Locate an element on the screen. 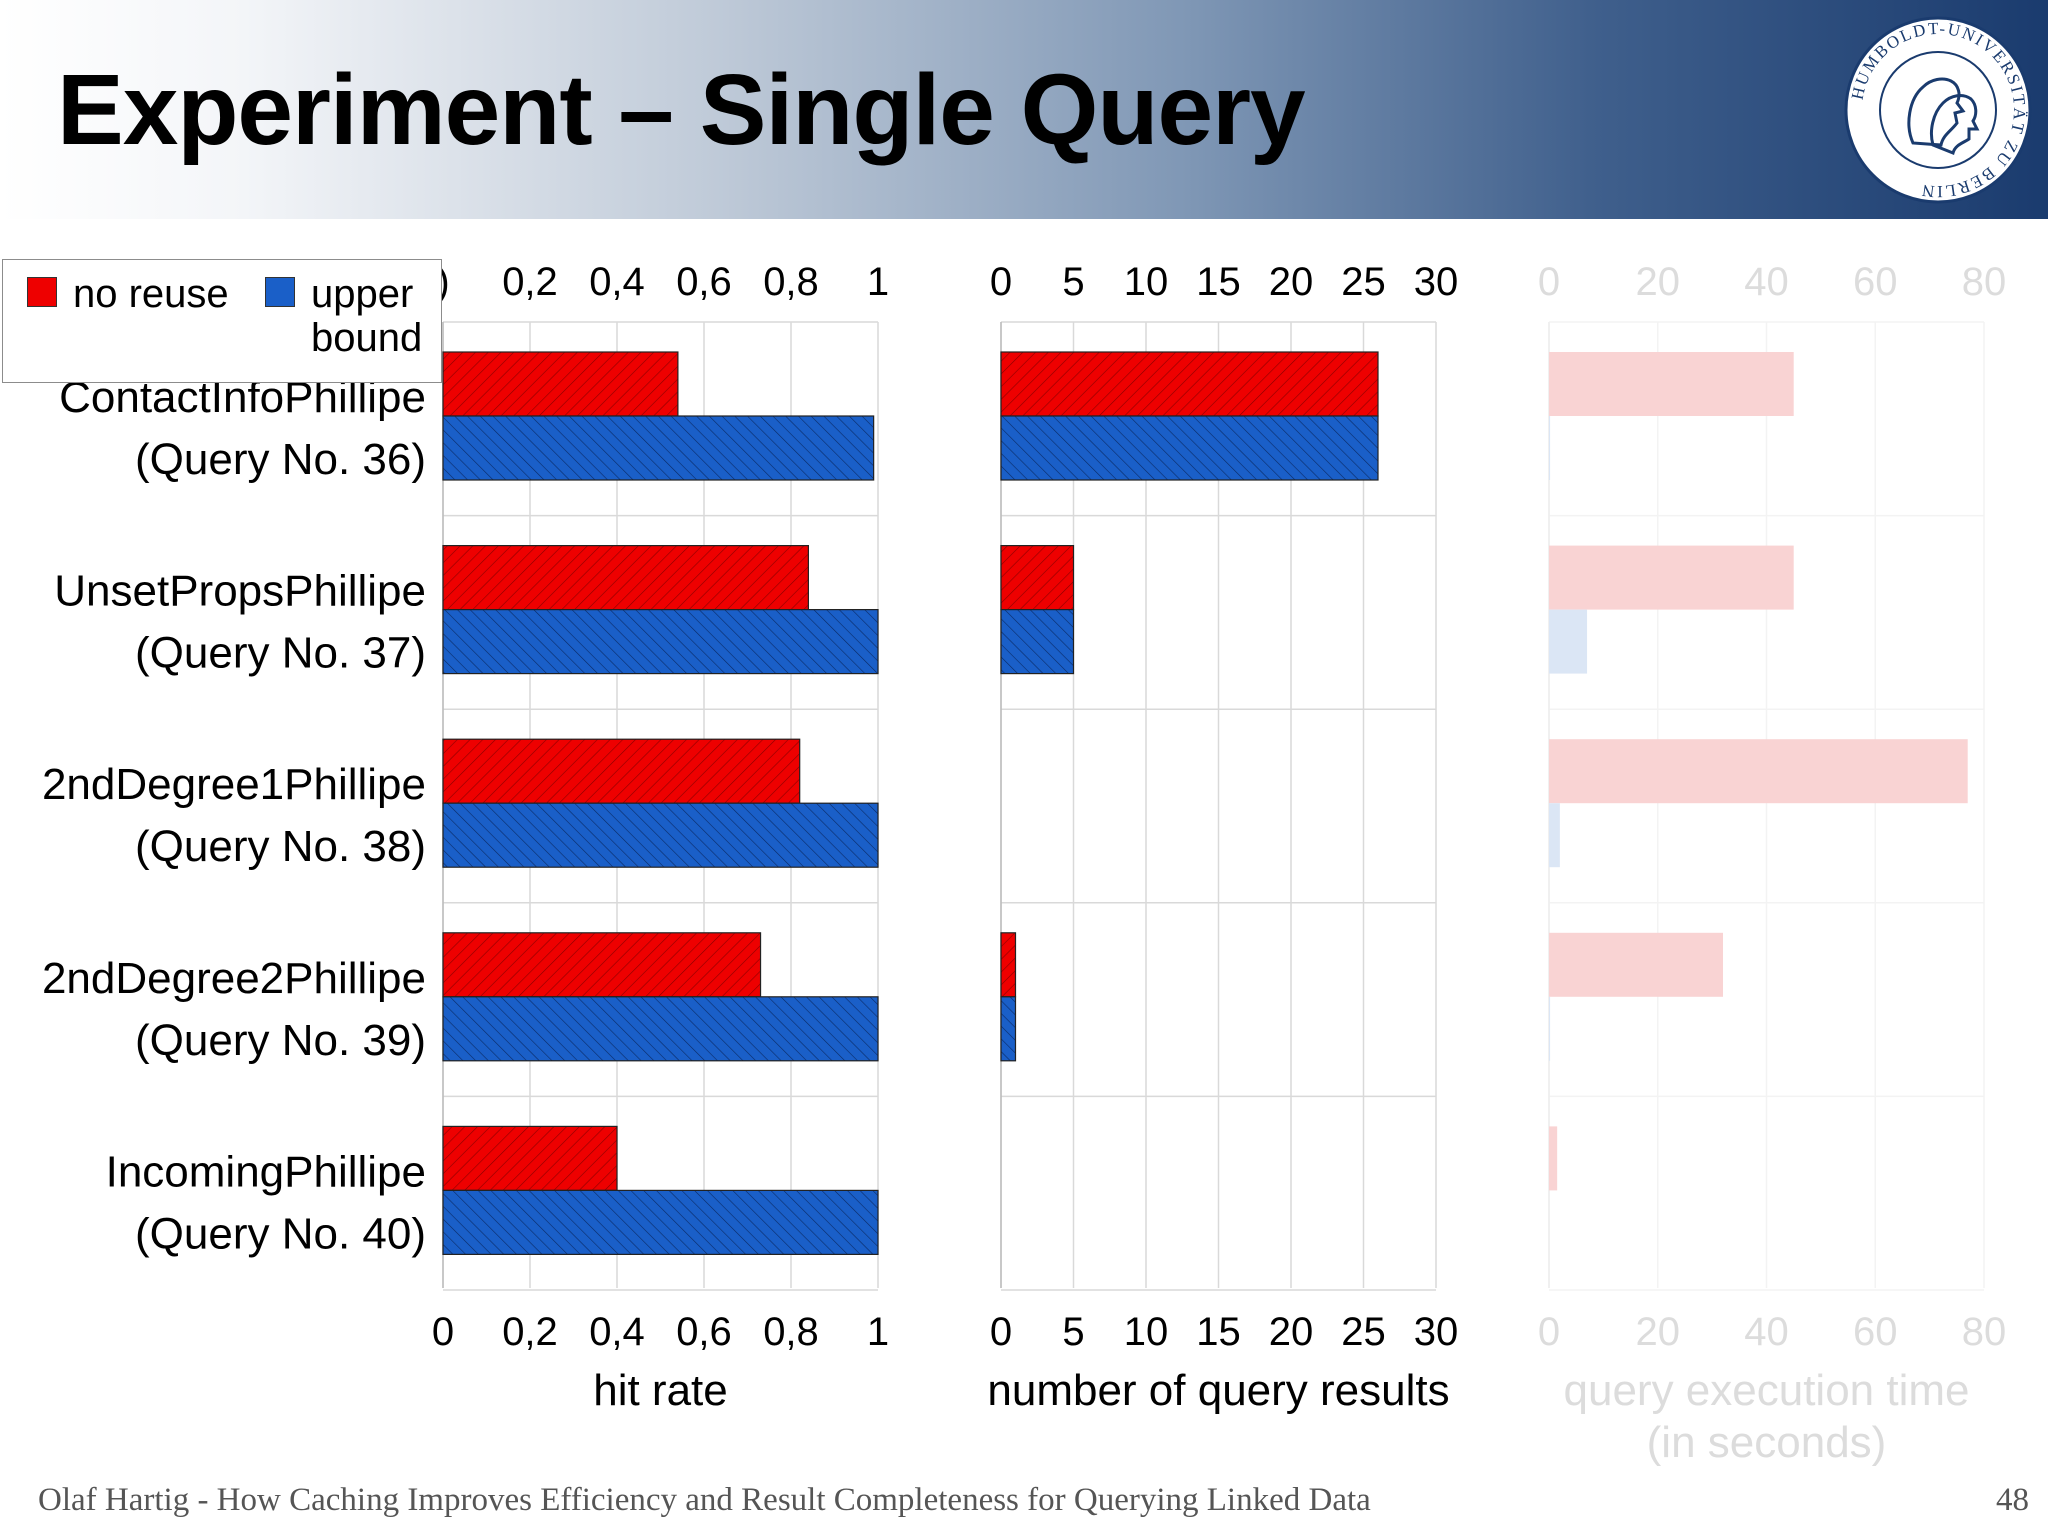 The height and width of the screenshot is (1535, 2048). execution-time-tick-label-bottom: 0 is located at coordinates (1549, 1332).